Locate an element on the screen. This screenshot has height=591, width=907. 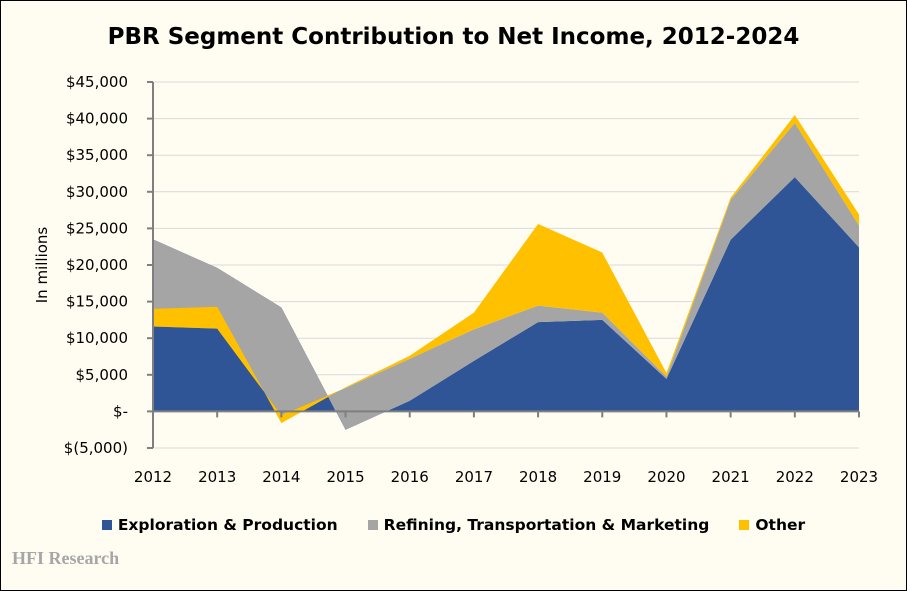
legend-item-exploration-production: Exploration & Production is located at coordinates (219, 525).